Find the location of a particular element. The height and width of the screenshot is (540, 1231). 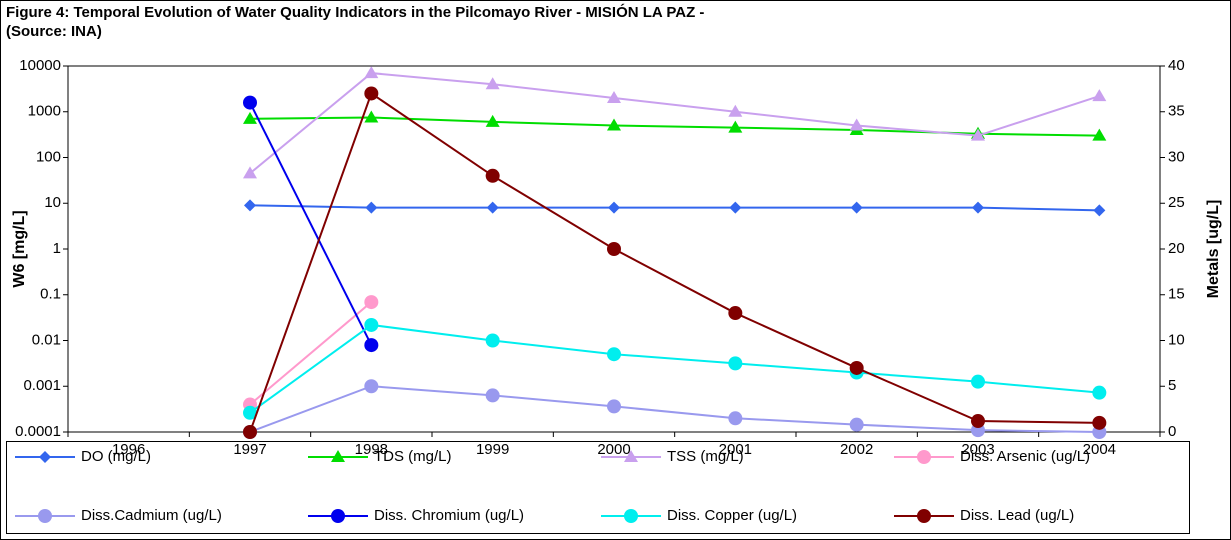

x-tick-label: 2003 is located at coordinates (977, 449).